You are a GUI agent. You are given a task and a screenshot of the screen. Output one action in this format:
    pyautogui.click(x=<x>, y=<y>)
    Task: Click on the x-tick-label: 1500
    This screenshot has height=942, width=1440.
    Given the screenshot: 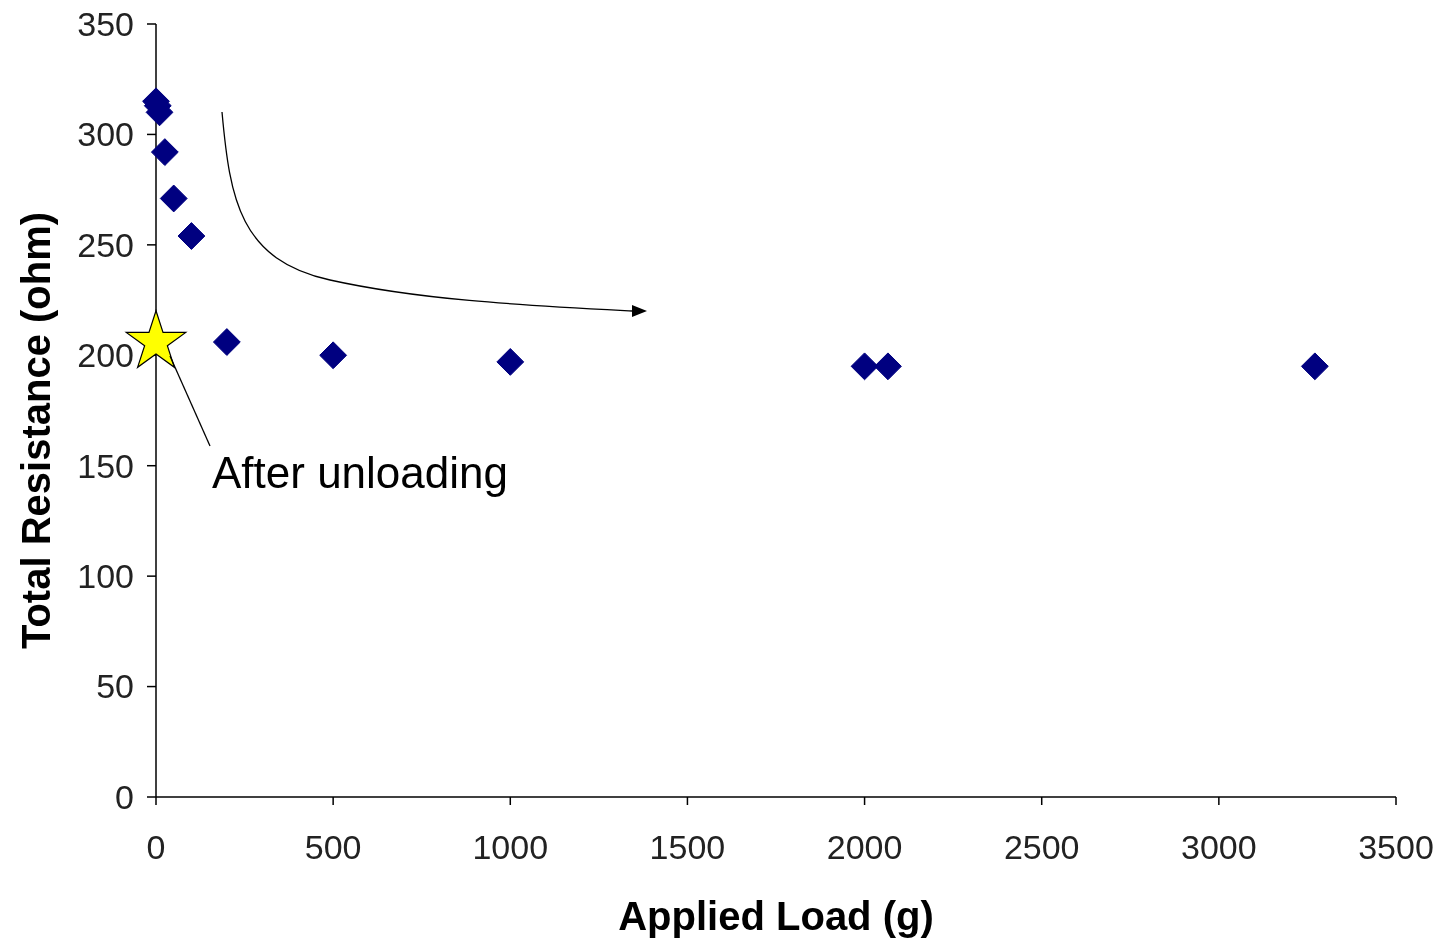 What is the action you would take?
    pyautogui.click(x=687, y=847)
    